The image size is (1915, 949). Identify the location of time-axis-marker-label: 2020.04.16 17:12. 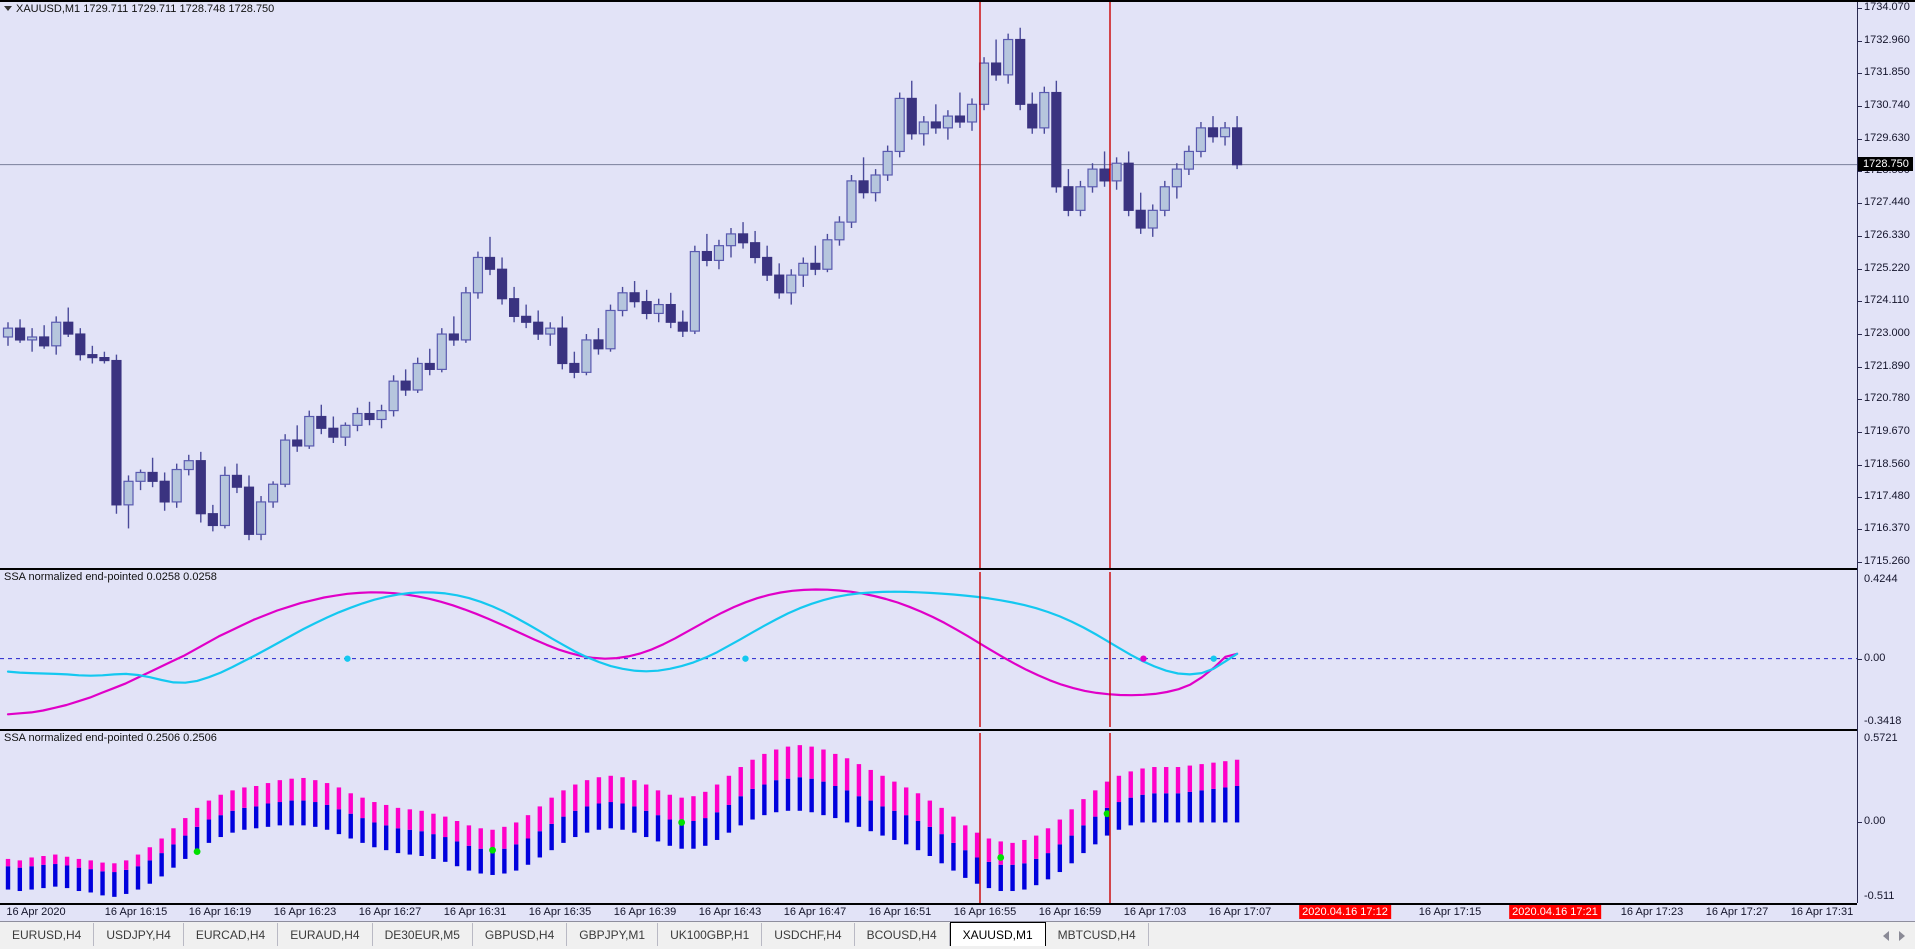
(1345, 912).